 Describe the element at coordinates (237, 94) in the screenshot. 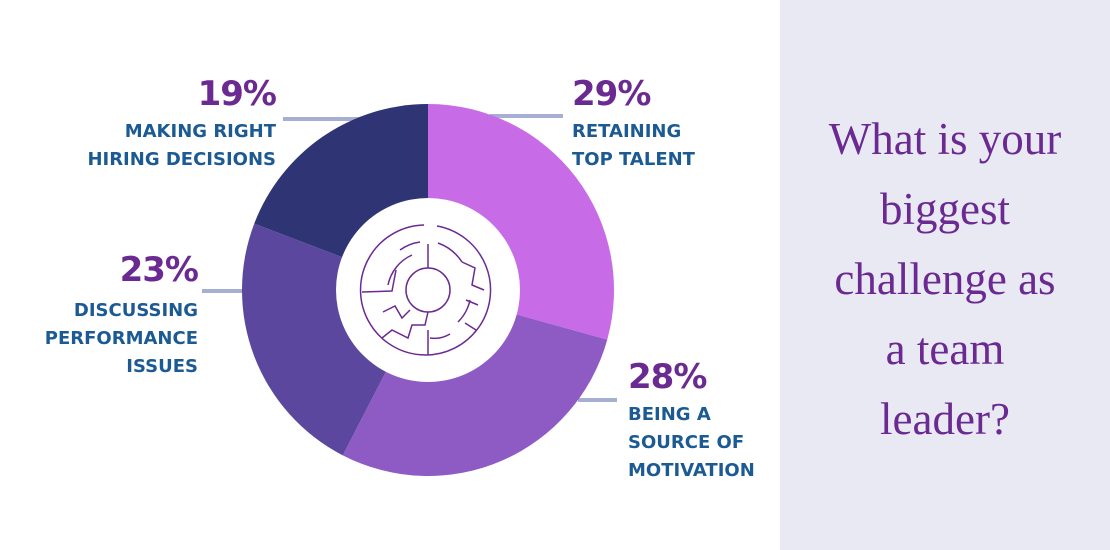

I see `value-label-hiring: 19%` at that location.